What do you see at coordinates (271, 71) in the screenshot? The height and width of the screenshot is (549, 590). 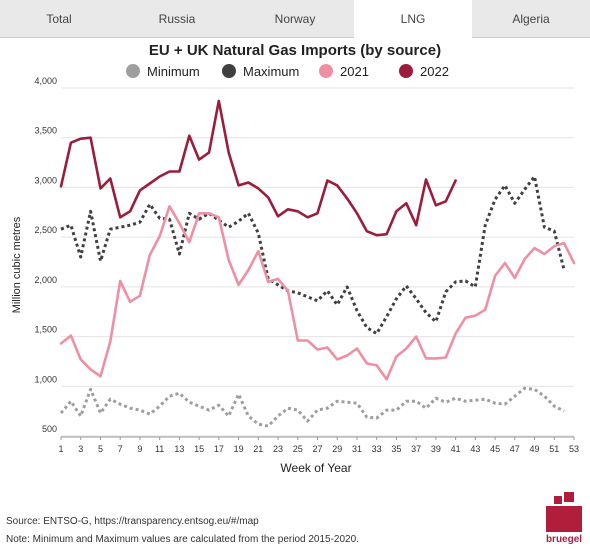 I see `legend-label-maximum: Maximum` at bounding box center [271, 71].